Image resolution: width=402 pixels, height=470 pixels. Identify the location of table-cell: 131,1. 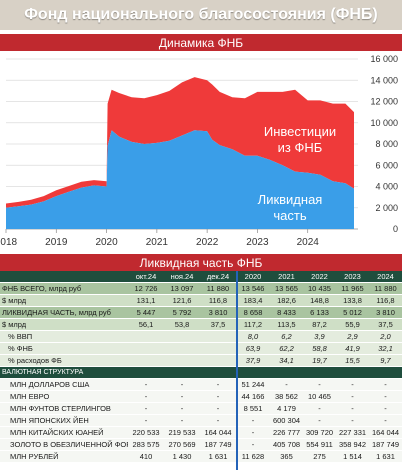
(146, 300).